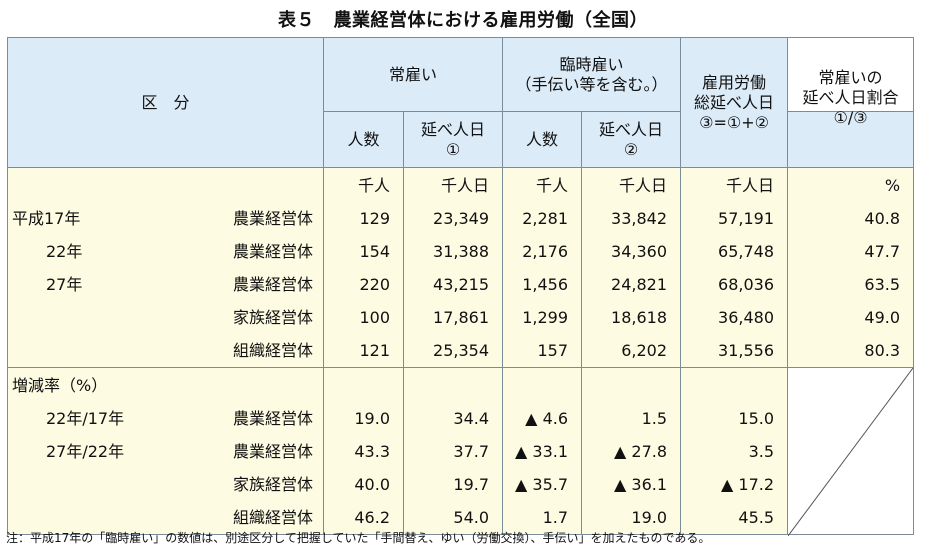 The image size is (926, 558). I want to click on col2-jokoi-nobe: 34.4 37.7 19.7 54.0, so click(453, 451).